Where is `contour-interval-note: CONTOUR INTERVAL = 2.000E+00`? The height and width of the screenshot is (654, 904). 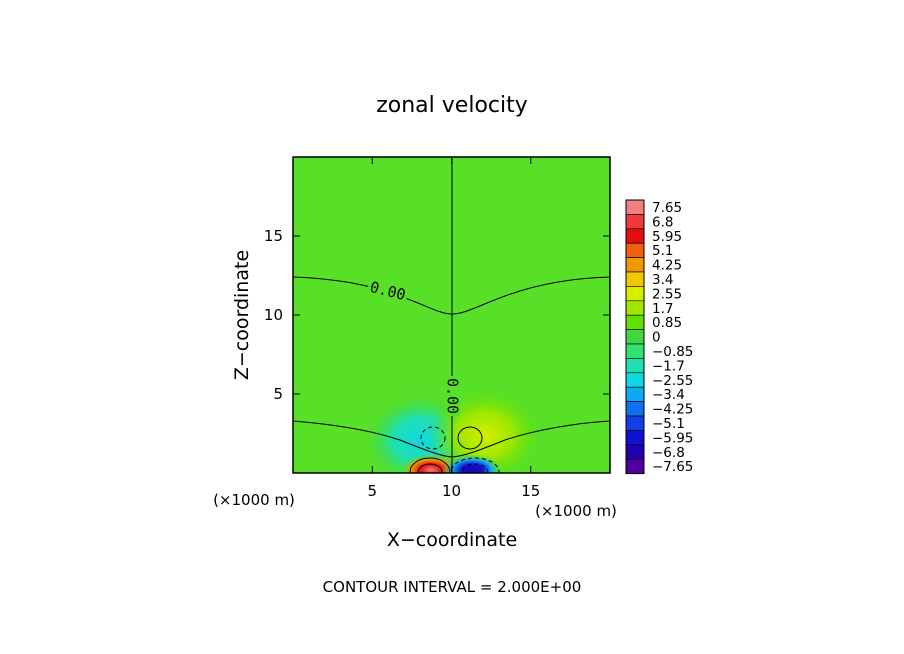
contour-interval-note: CONTOUR INTERVAL = 2.000E+00 is located at coordinates (452, 587).